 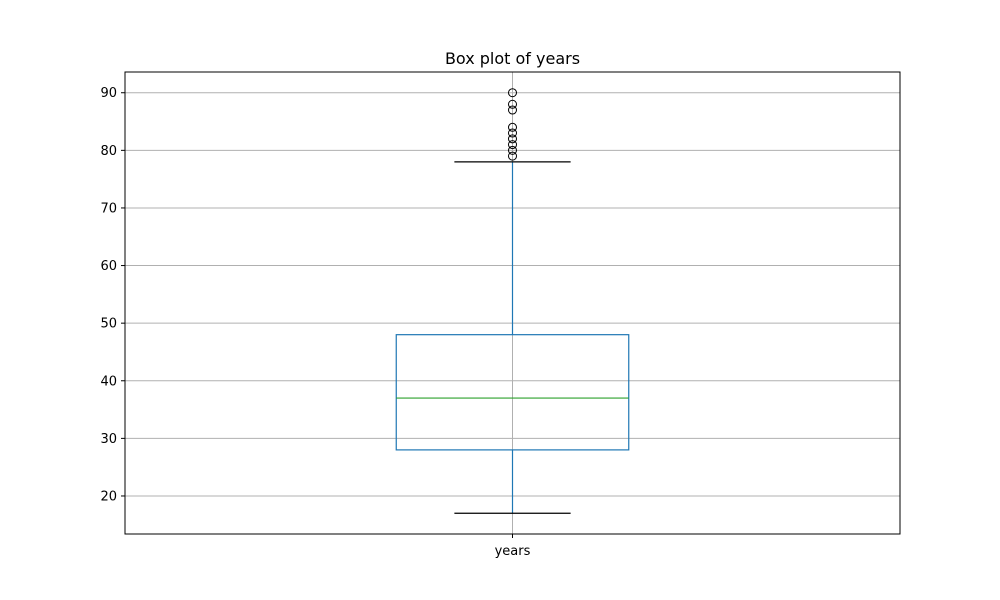 I want to click on x-tick-label: years, so click(x=513, y=551).